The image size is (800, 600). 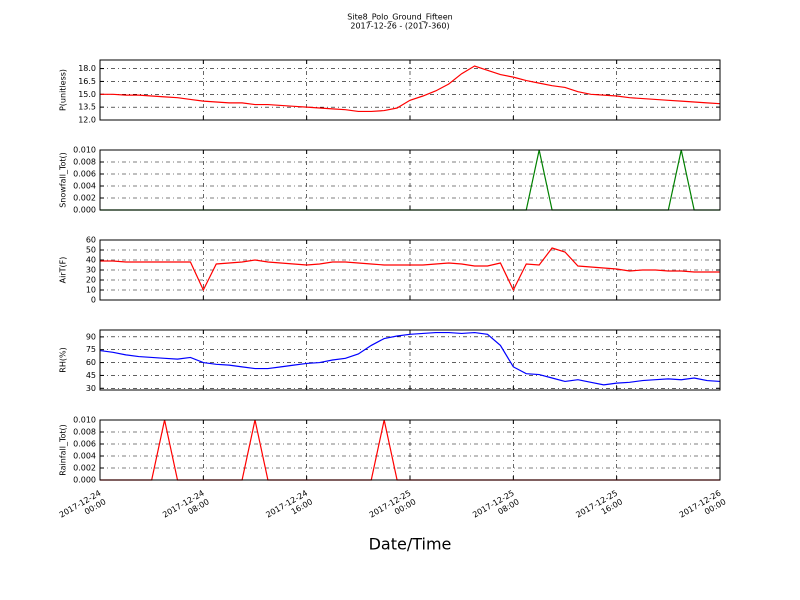 I want to click on y-tick-label: 75, so click(x=91, y=349).